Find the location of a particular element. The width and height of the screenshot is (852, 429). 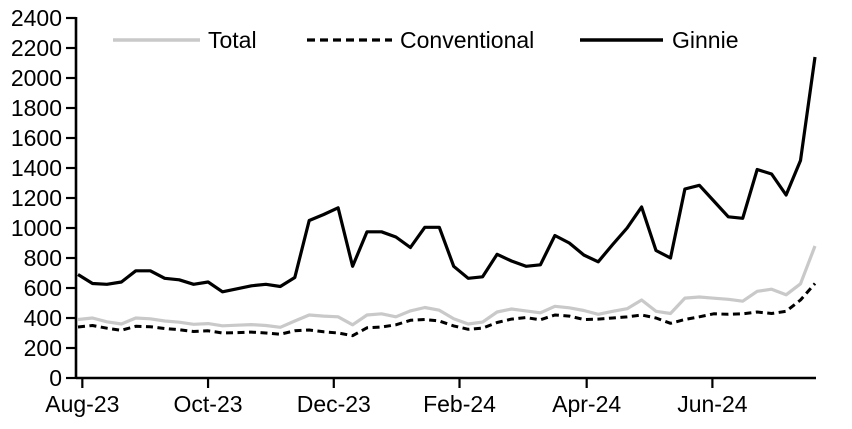

x-axis-tick-label: Feb-24 is located at coordinates (459, 404).